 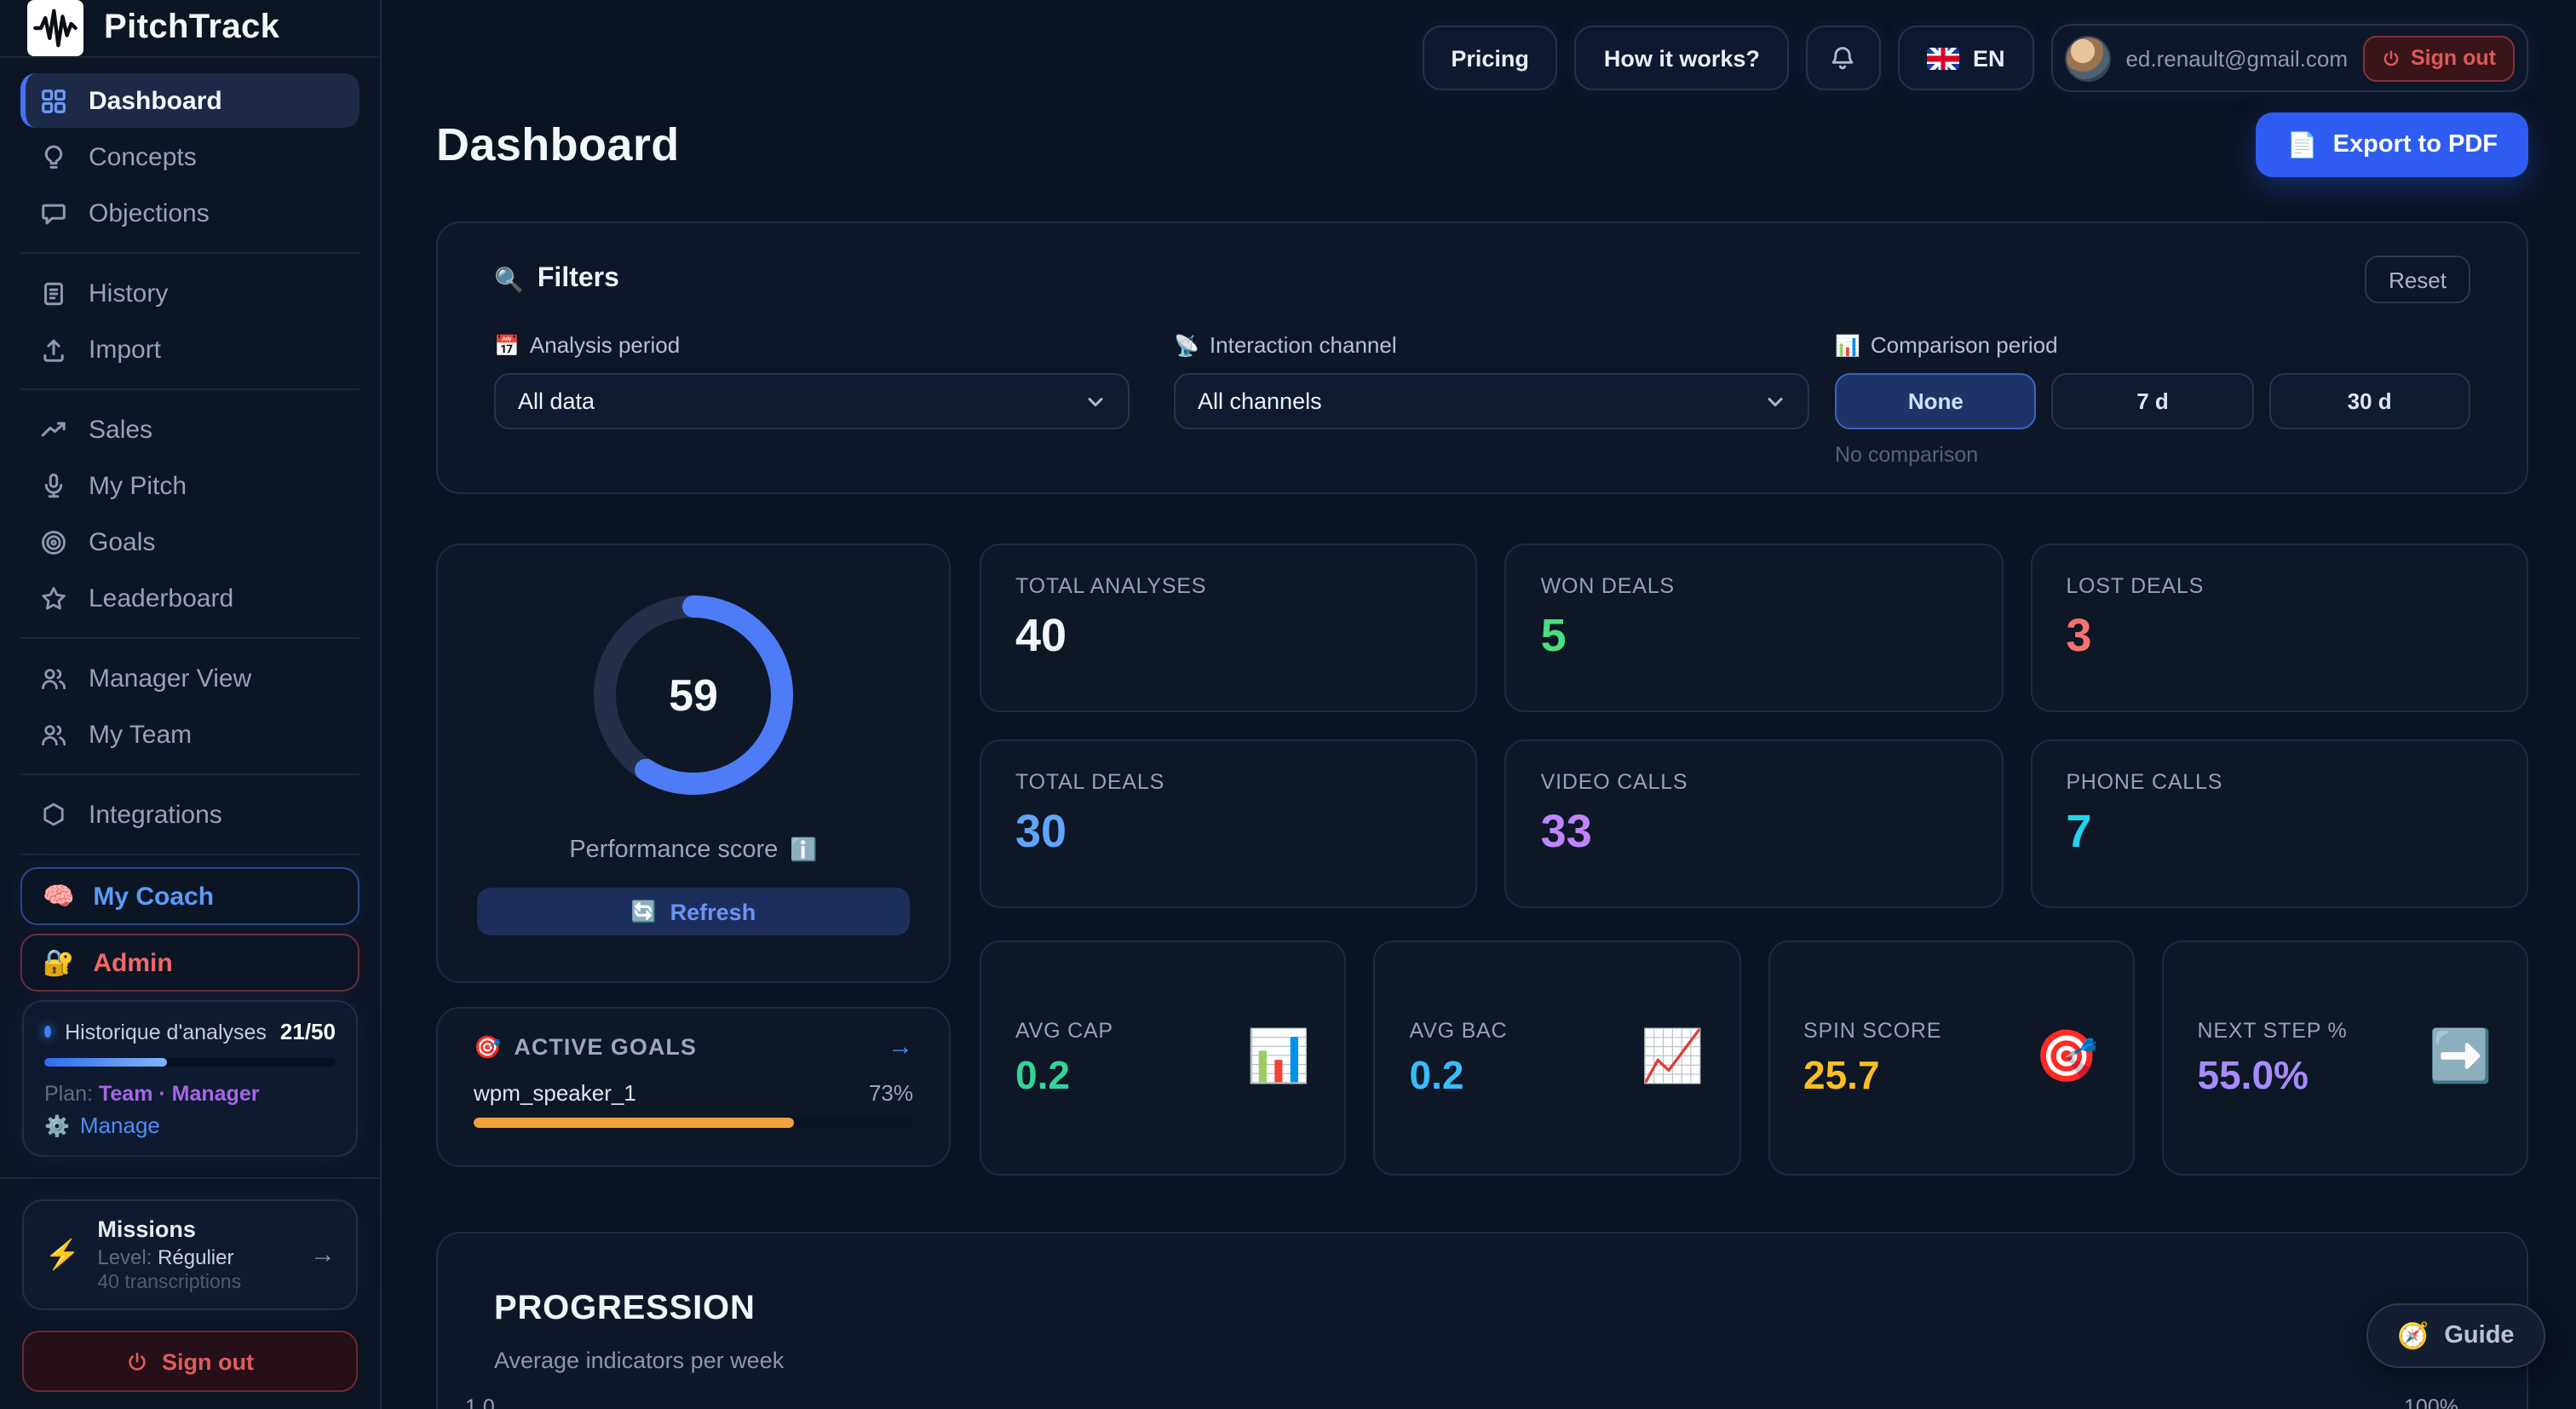 What do you see at coordinates (2369, 401) in the screenshot?
I see `comparison-30d-button: 30 d` at bounding box center [2369, 401].